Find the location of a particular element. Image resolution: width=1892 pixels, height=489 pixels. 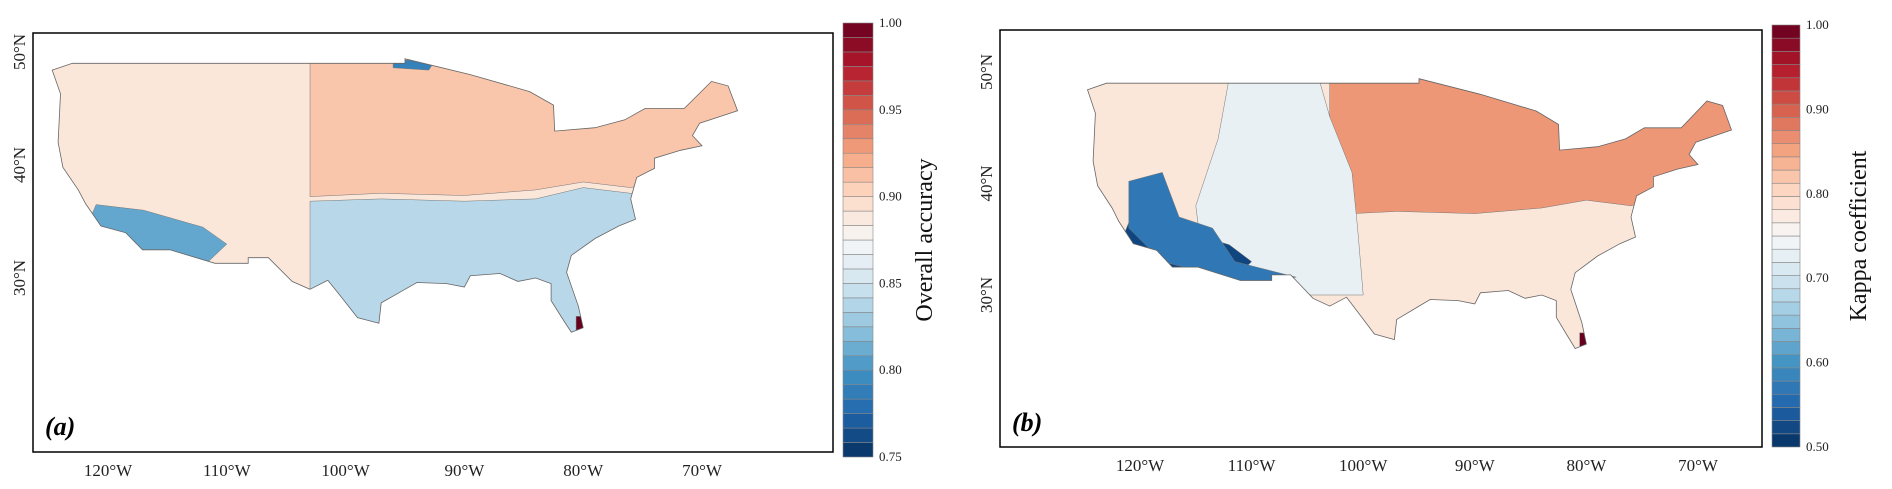

panel-label: (a) is located at coordinates (60, 426).